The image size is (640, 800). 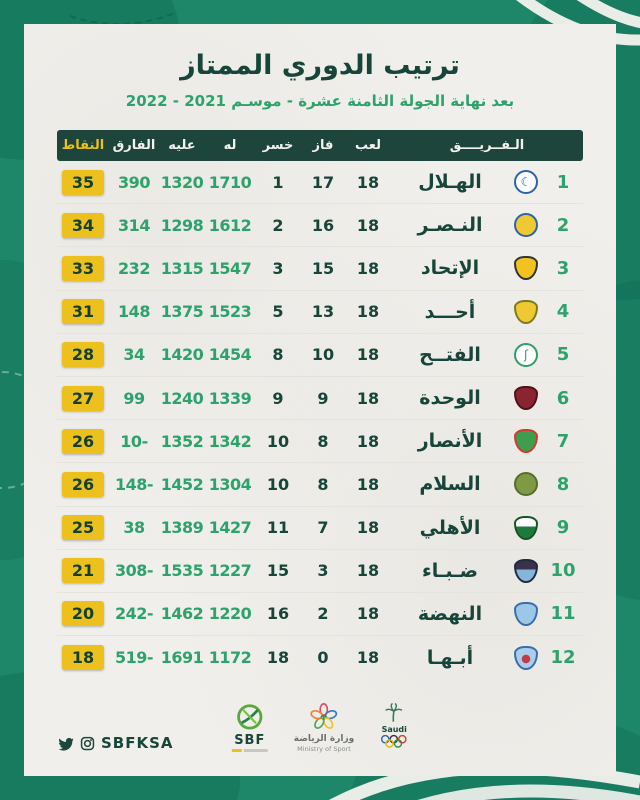 I want to click on points-for-value: 1172, so click(x=230, y=658).